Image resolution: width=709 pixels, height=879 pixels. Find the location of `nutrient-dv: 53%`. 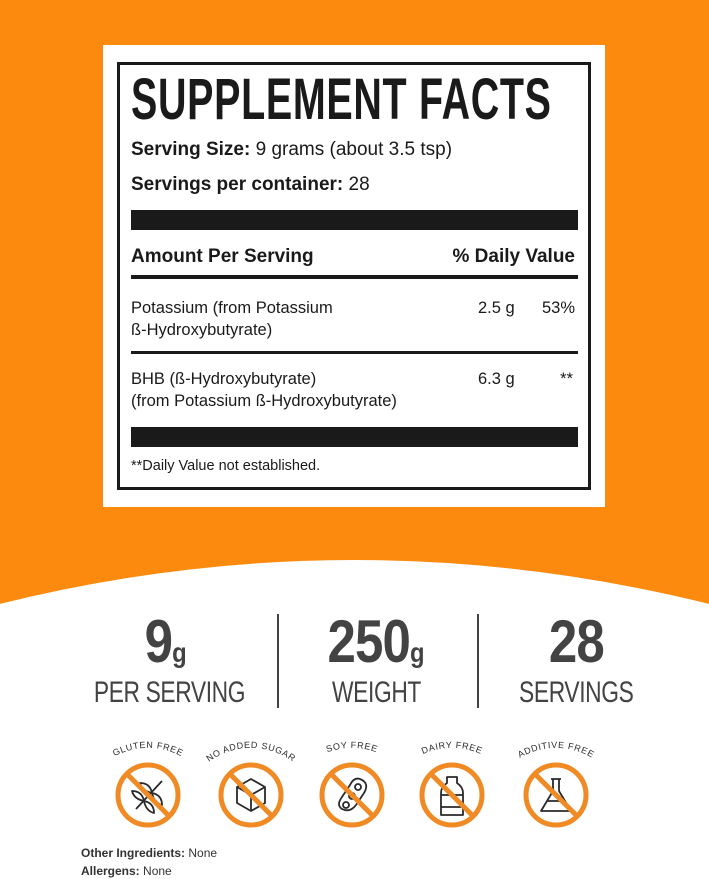

nutrient-dv: 53% is located at coordinates (558, 308).